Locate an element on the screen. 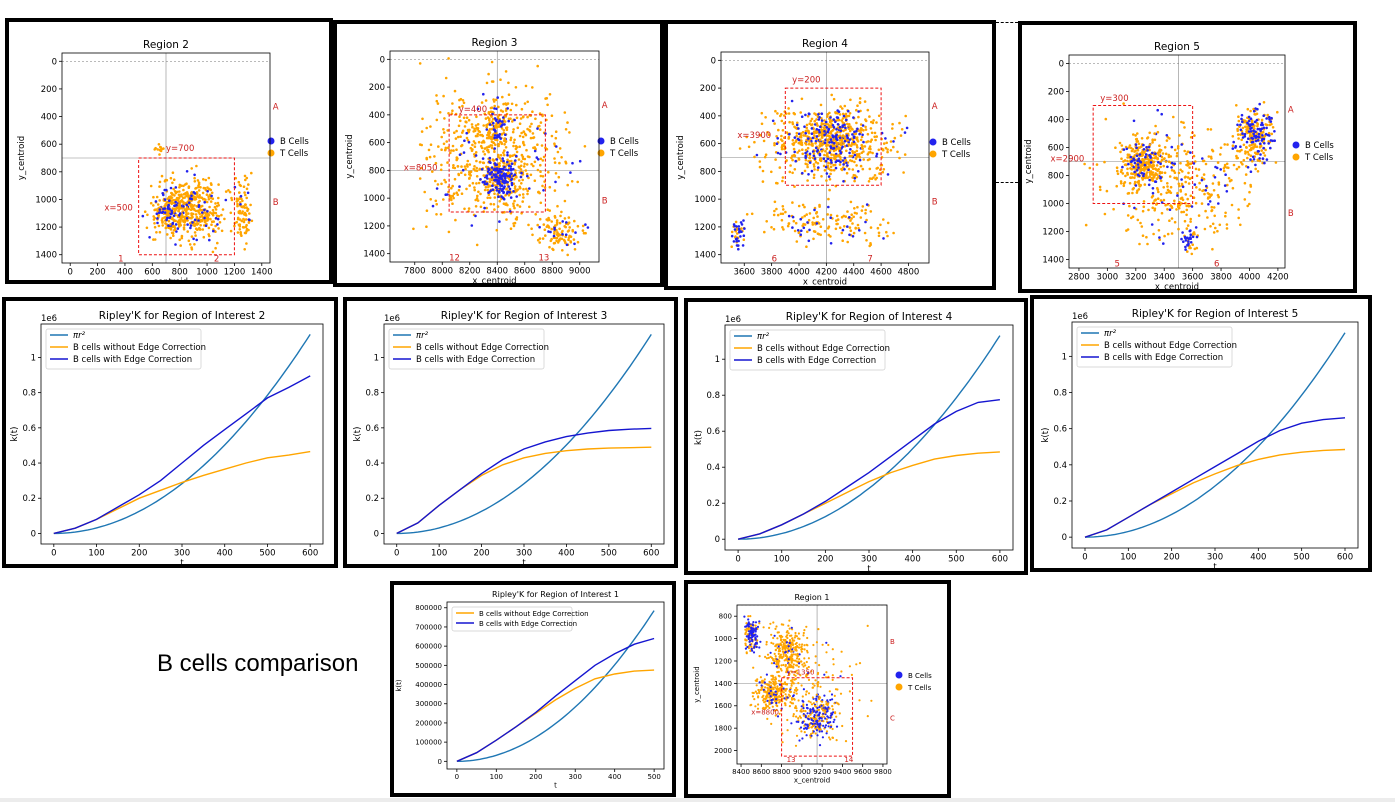 This screenshot has height=802, width=1395. x-tick-label: 300 is located at coordinates (182, 554).